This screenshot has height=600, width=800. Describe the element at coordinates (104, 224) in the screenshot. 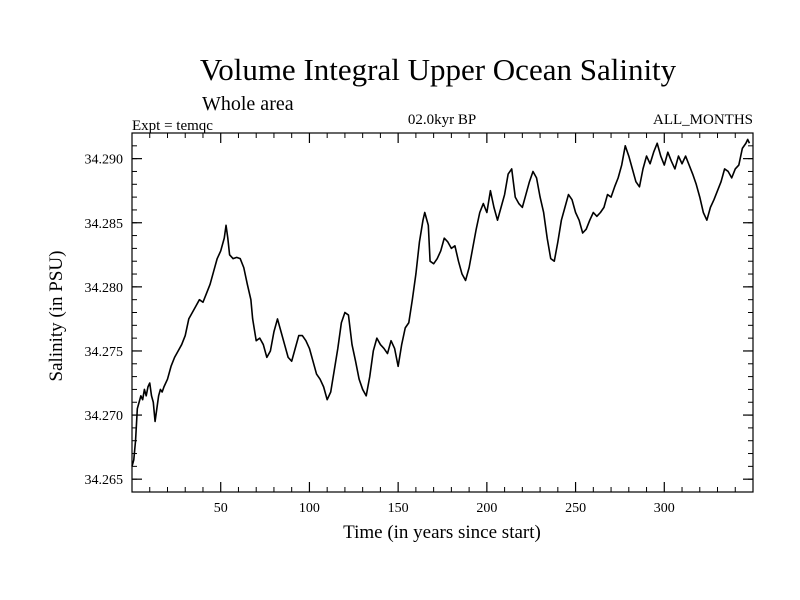

I see `y-tick-label: 34.285` at that location.